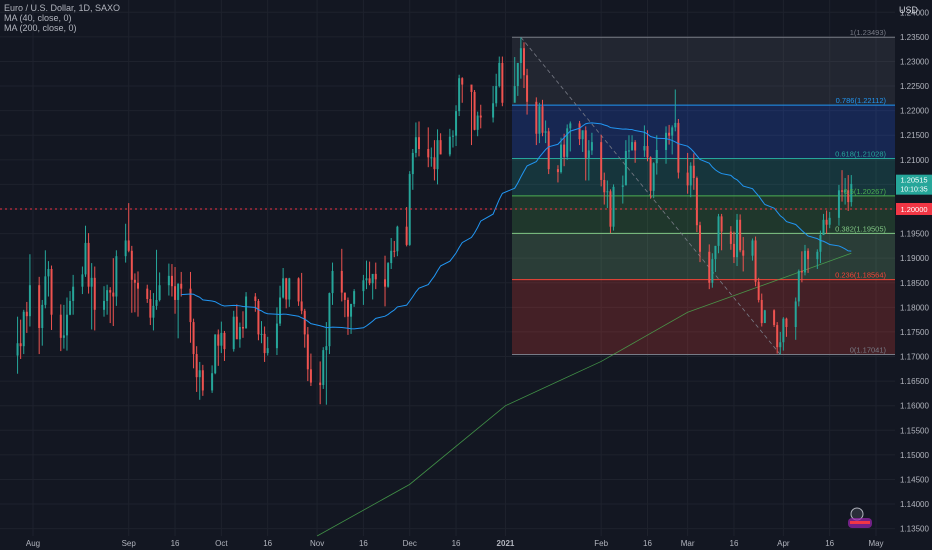 The height and width of the screenshot is (550, 932). What do you see at coordinates (914, 332) in the screenshot?
I see `price-tick-label: 1.17500` at bounding box center [914, 332].